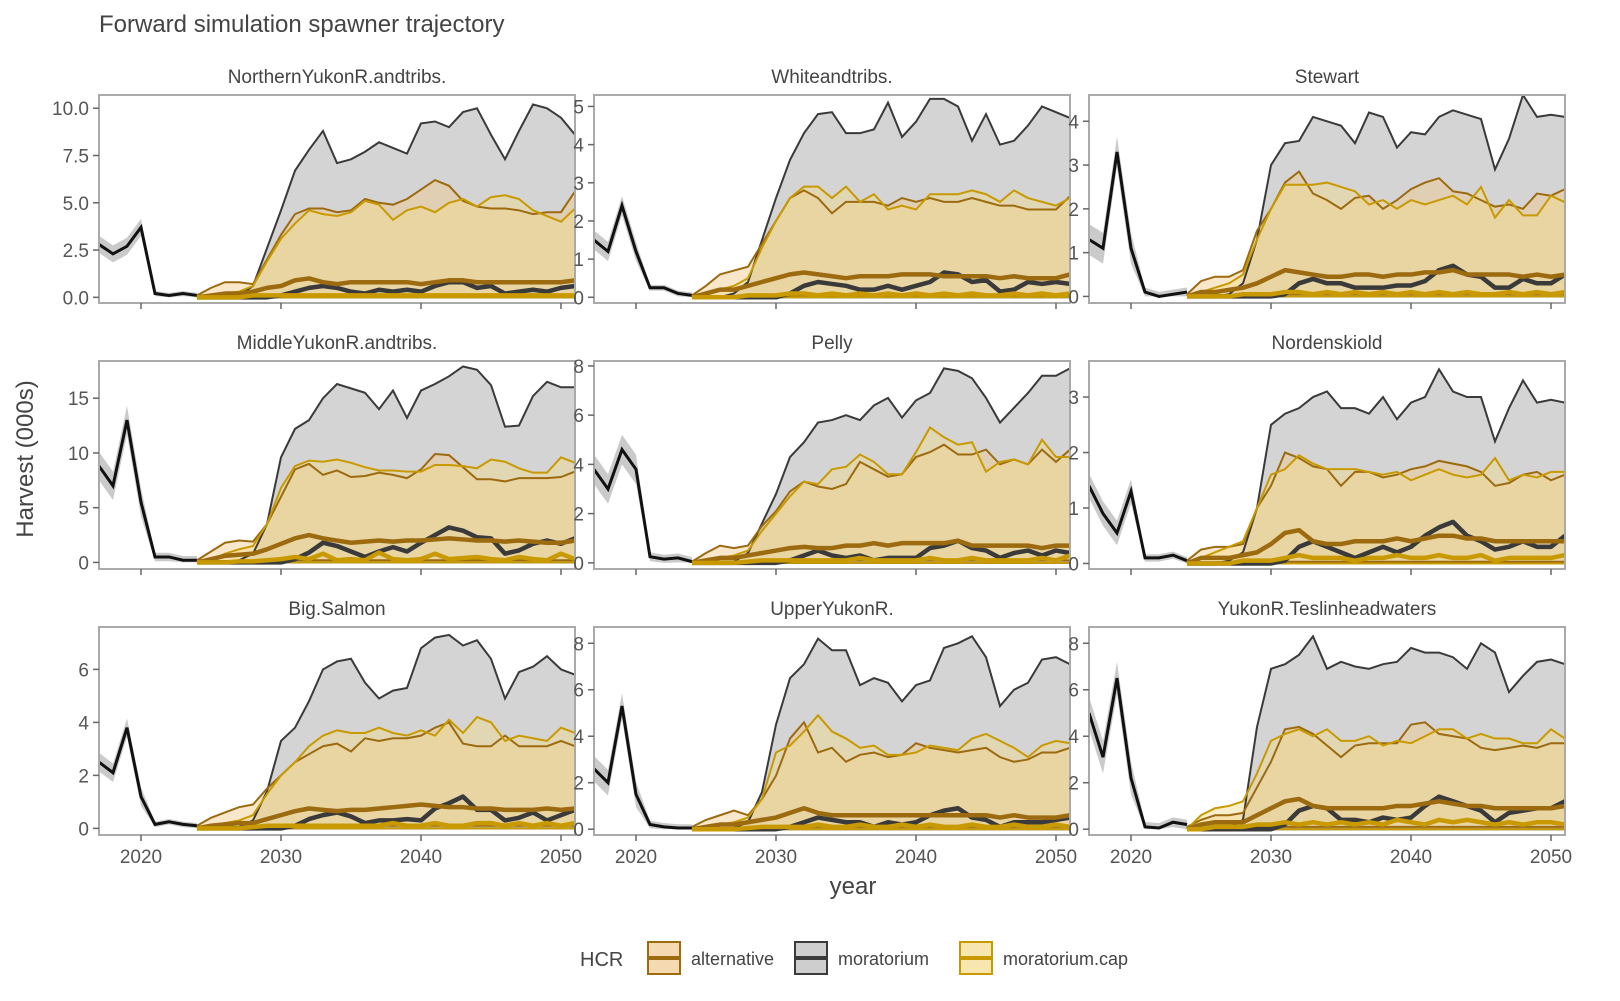 Image resolution: width=1620 pixels, height=1001 pixels. I want to click on legend: HCR alternative moratorium moratorium.cap, so click(854, 958).